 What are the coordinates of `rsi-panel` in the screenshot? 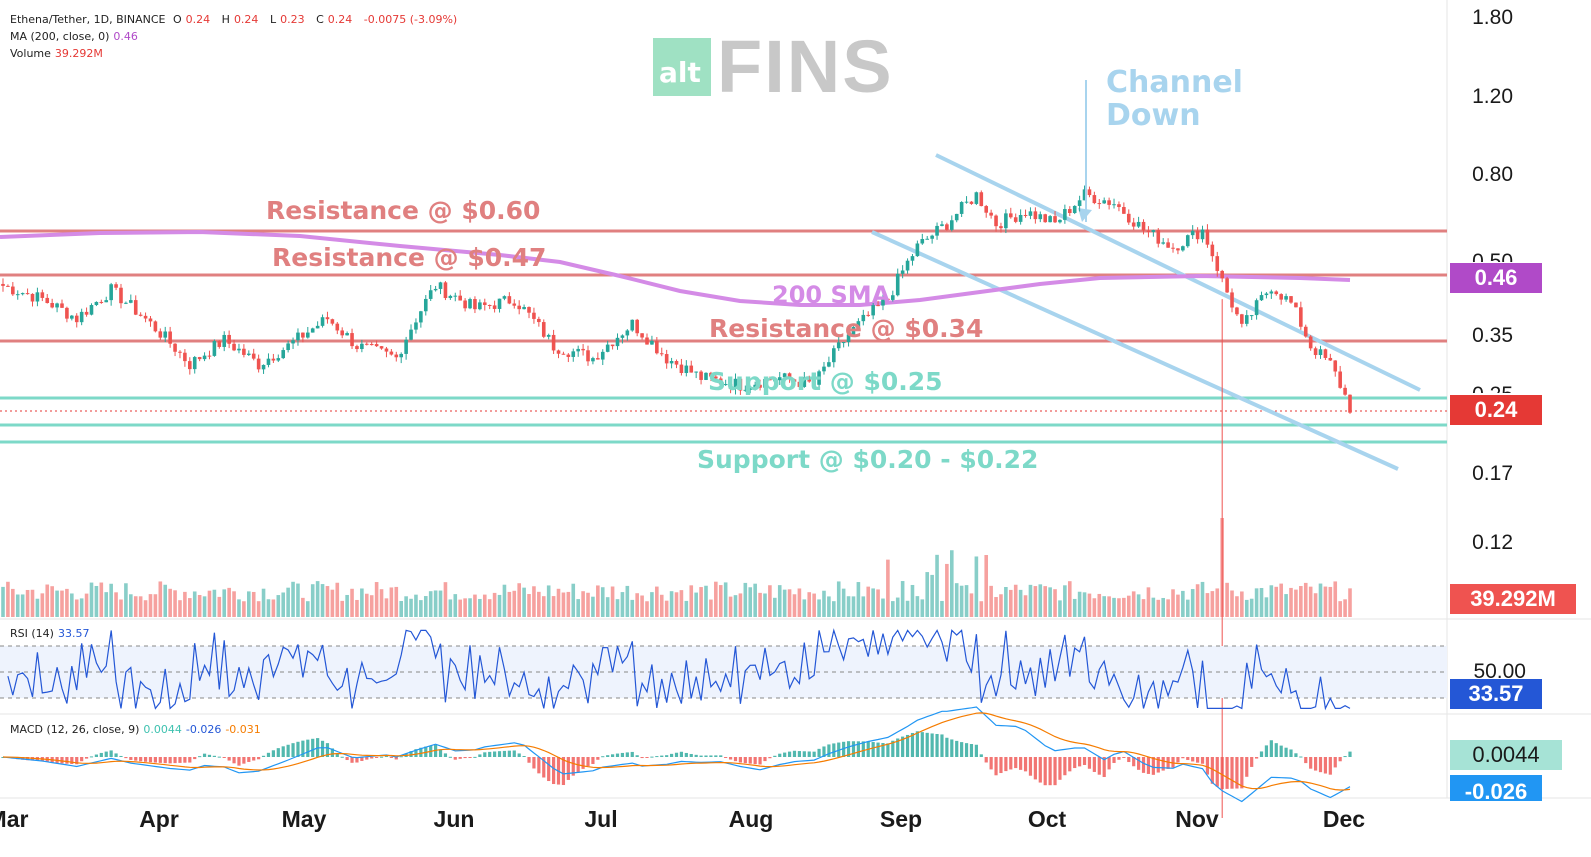 It's located at (723, 669).